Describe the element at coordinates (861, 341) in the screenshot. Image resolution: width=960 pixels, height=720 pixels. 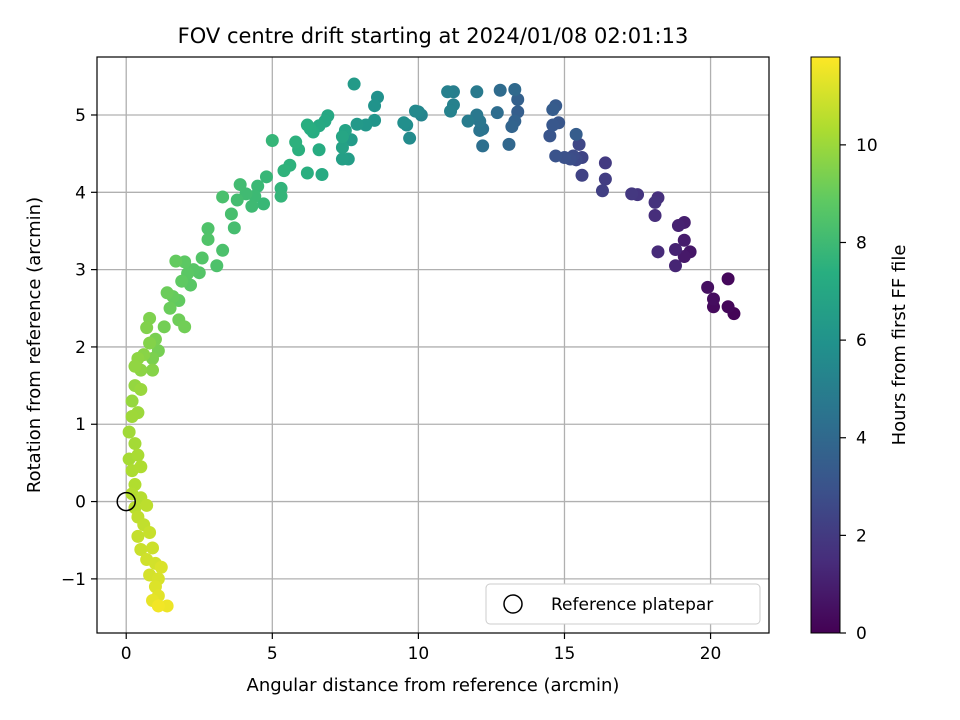
I see `colorbar-tick-label: 6` at that location.